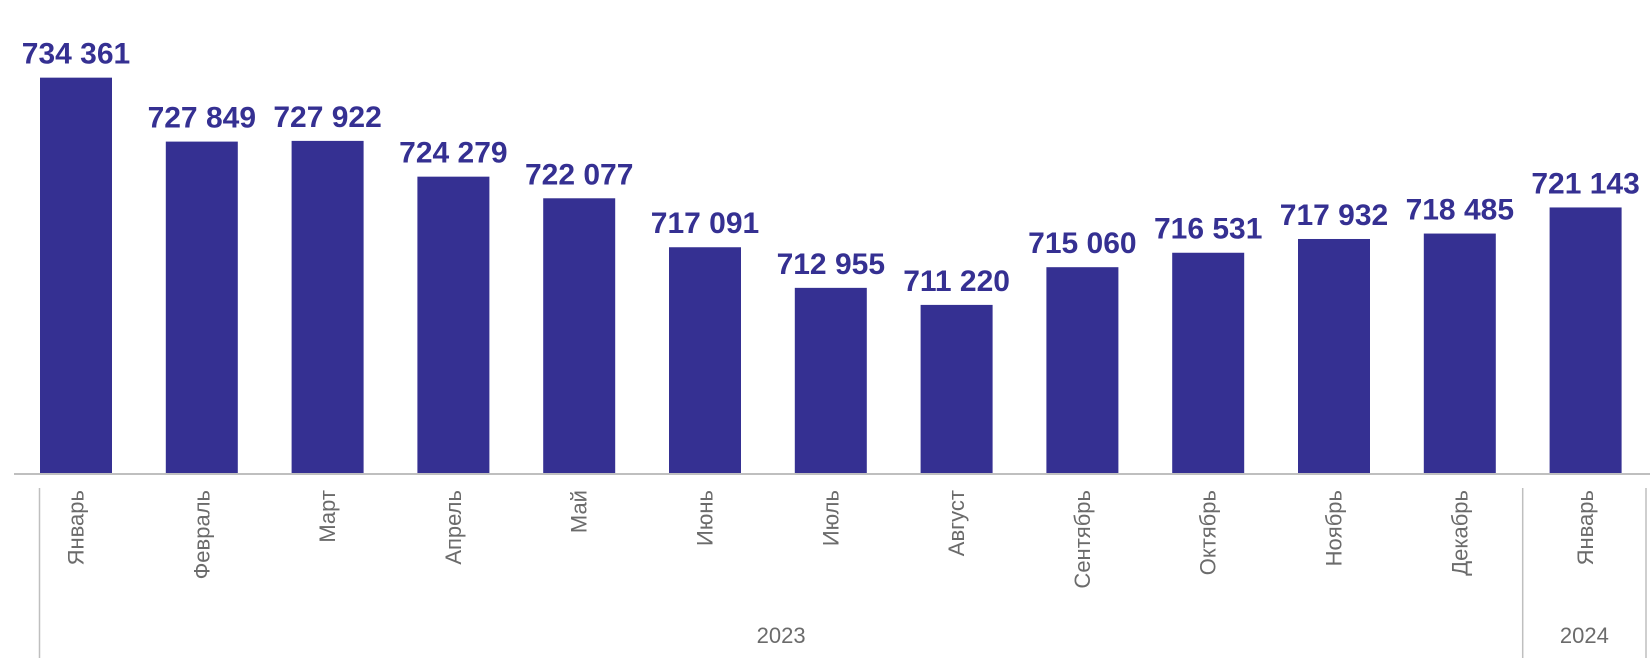  I want to click on value-label-6: 717 091, so click(705, 223).